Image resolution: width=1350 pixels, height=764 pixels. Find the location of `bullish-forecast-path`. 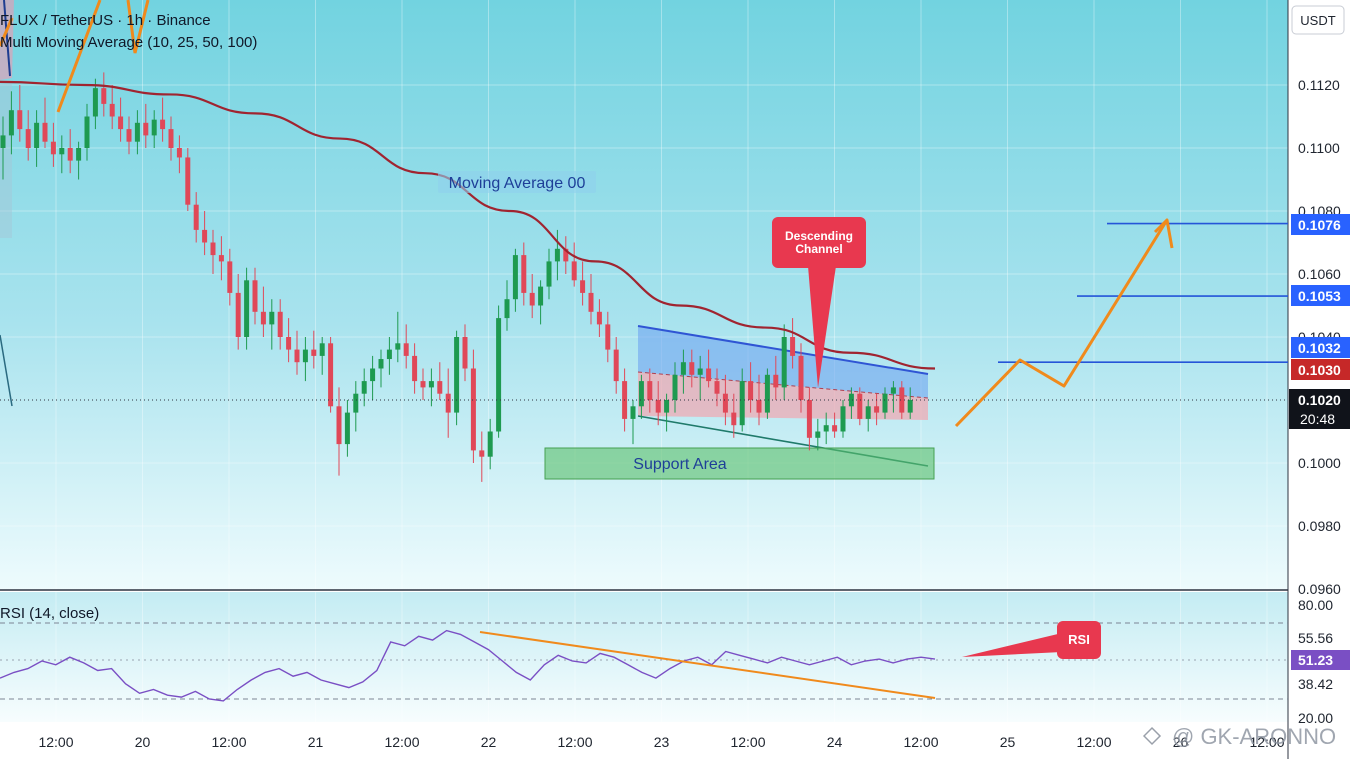

bullish-forecast-path is located at coordinates (1061, 323).